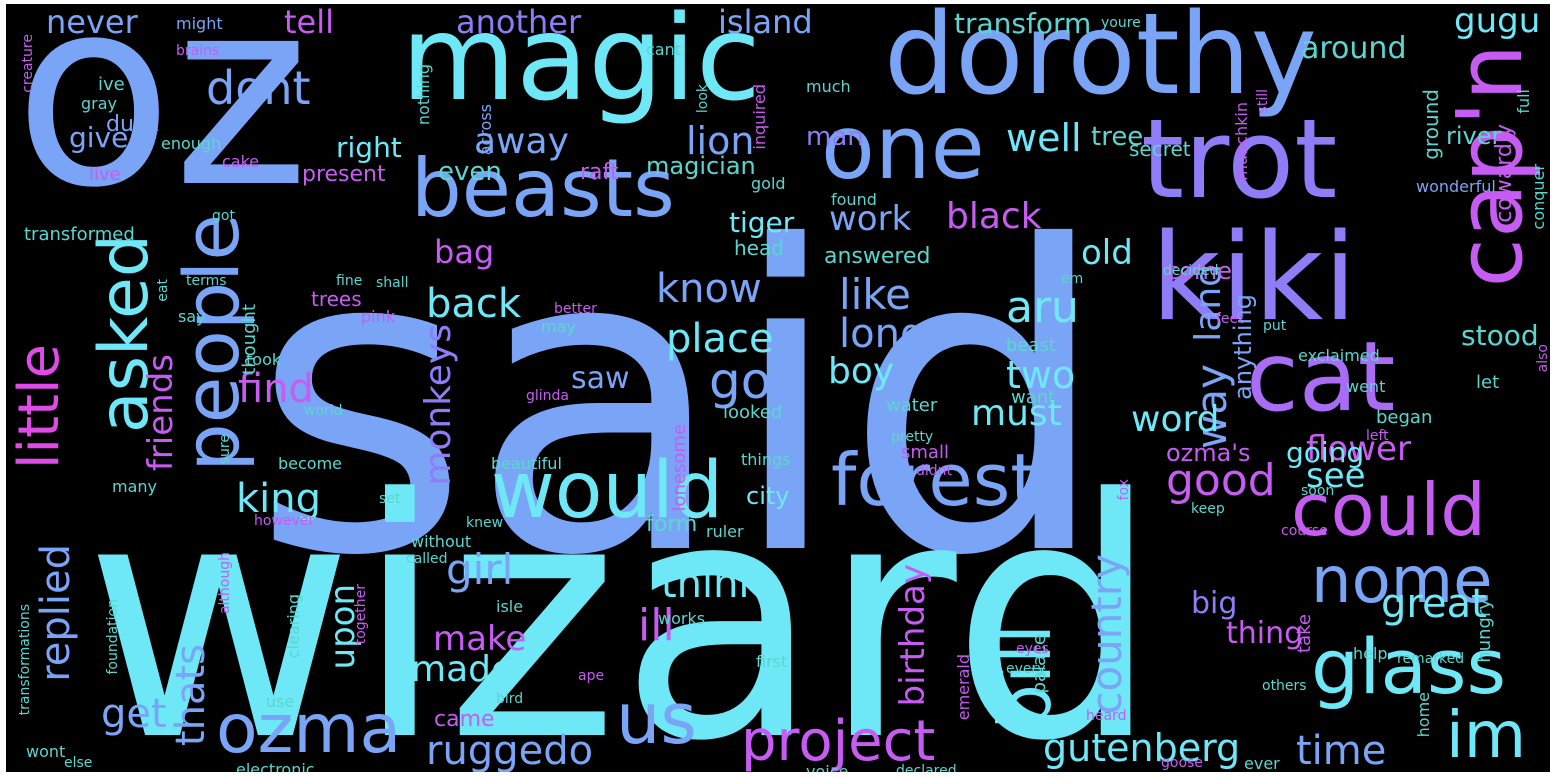 The width and height of the screenshot is (1562, 778). What do you see at coordinates (935, 480) in the screenshot?
I see `cloud-word: forest` at bounding box center [935, 480].